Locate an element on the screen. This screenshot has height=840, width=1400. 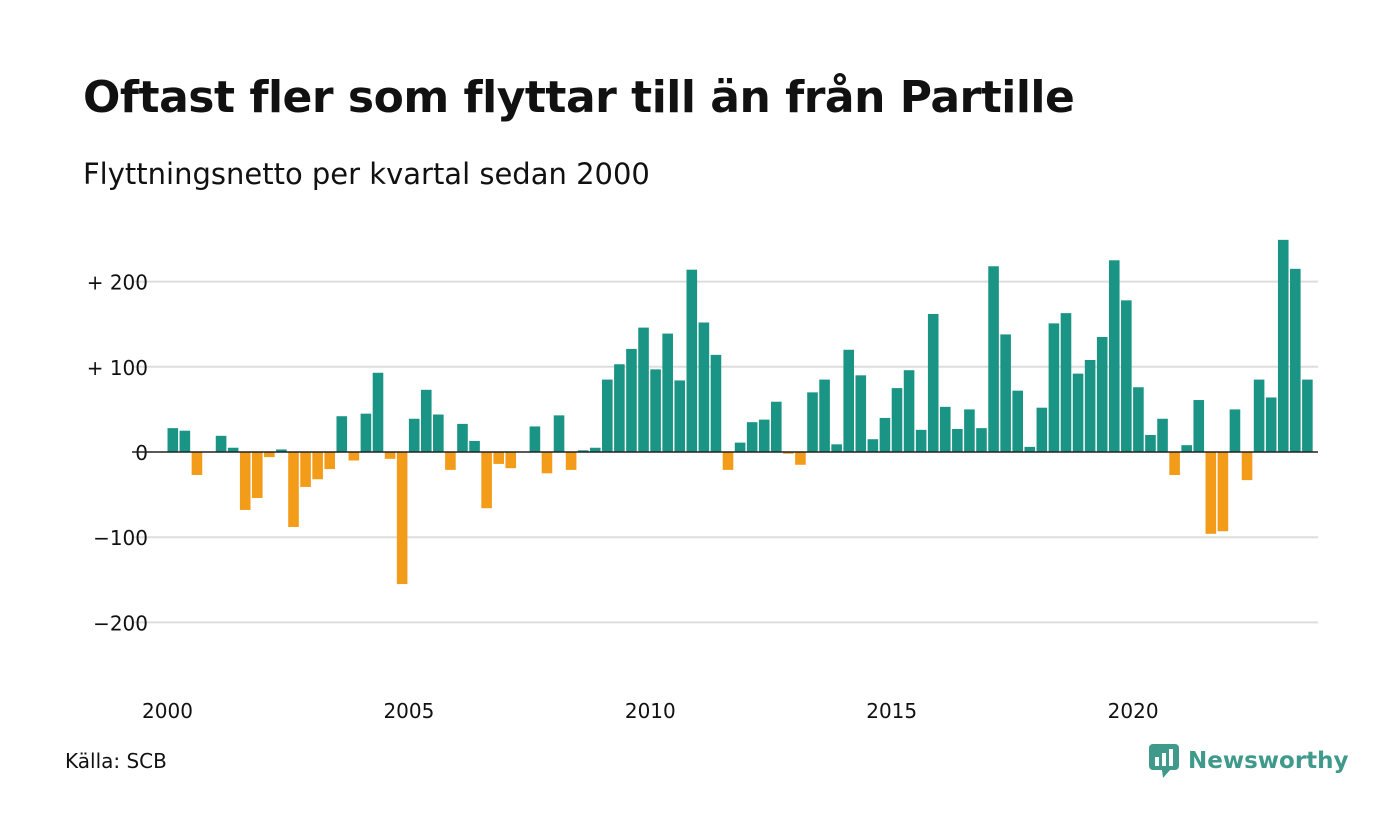
y-tick-label: + 100 is located at coordinates (117, 368).